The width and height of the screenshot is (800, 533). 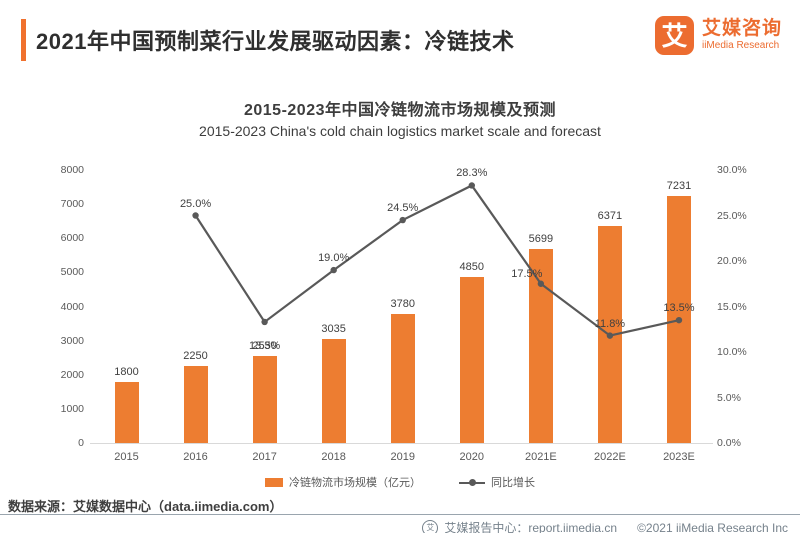 What do you see at coordinates (471, 360) in the screenshot?
I see `bar-2020` at bounding box center [471, 360].